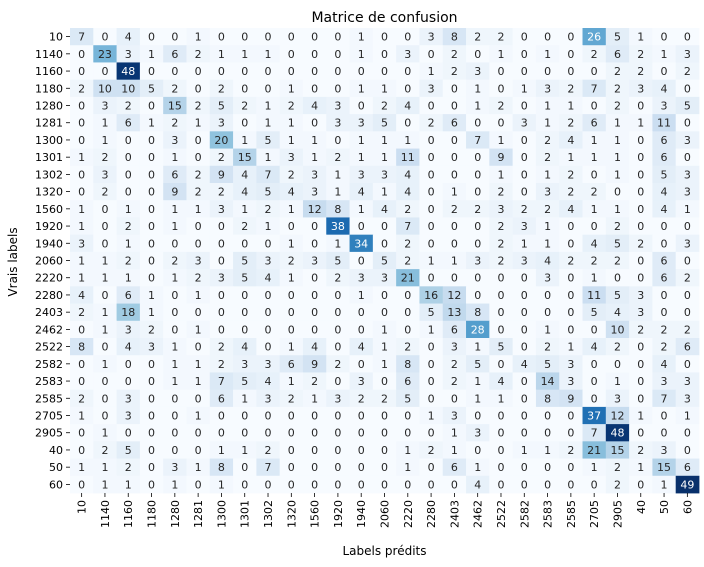  I want to click on cell-value: 6, so click(174, 174).